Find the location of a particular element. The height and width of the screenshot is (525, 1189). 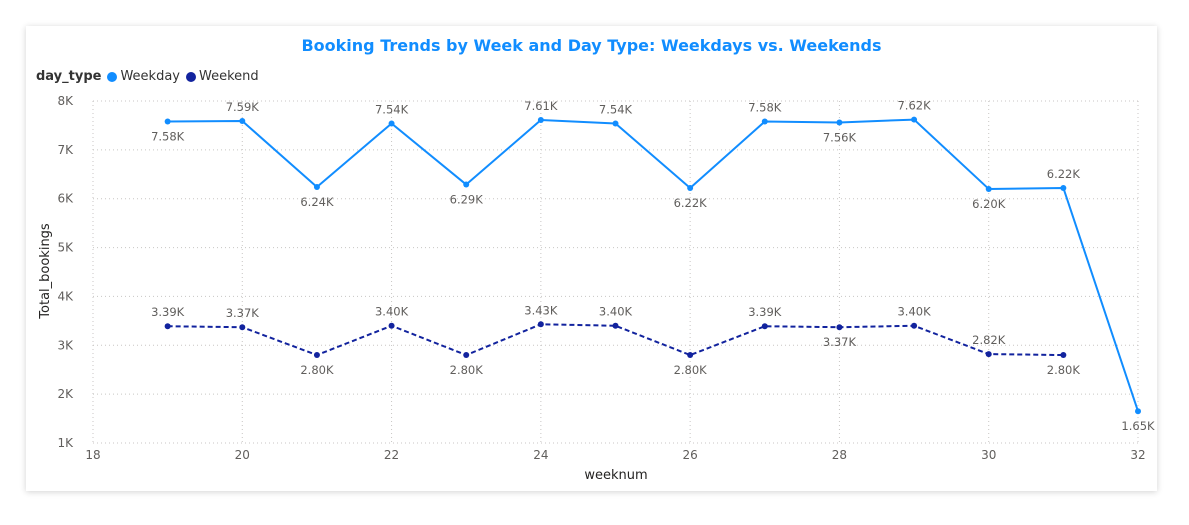

y-axis-title: Total_bookings is located at coordinates (45, 271).